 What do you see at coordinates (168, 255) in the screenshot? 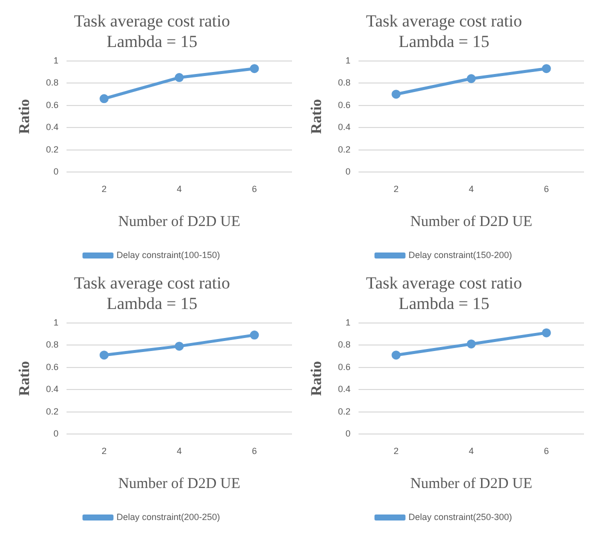
I see `legend-label: Delay constraint(100-150)` at bounding box center [168, 255].